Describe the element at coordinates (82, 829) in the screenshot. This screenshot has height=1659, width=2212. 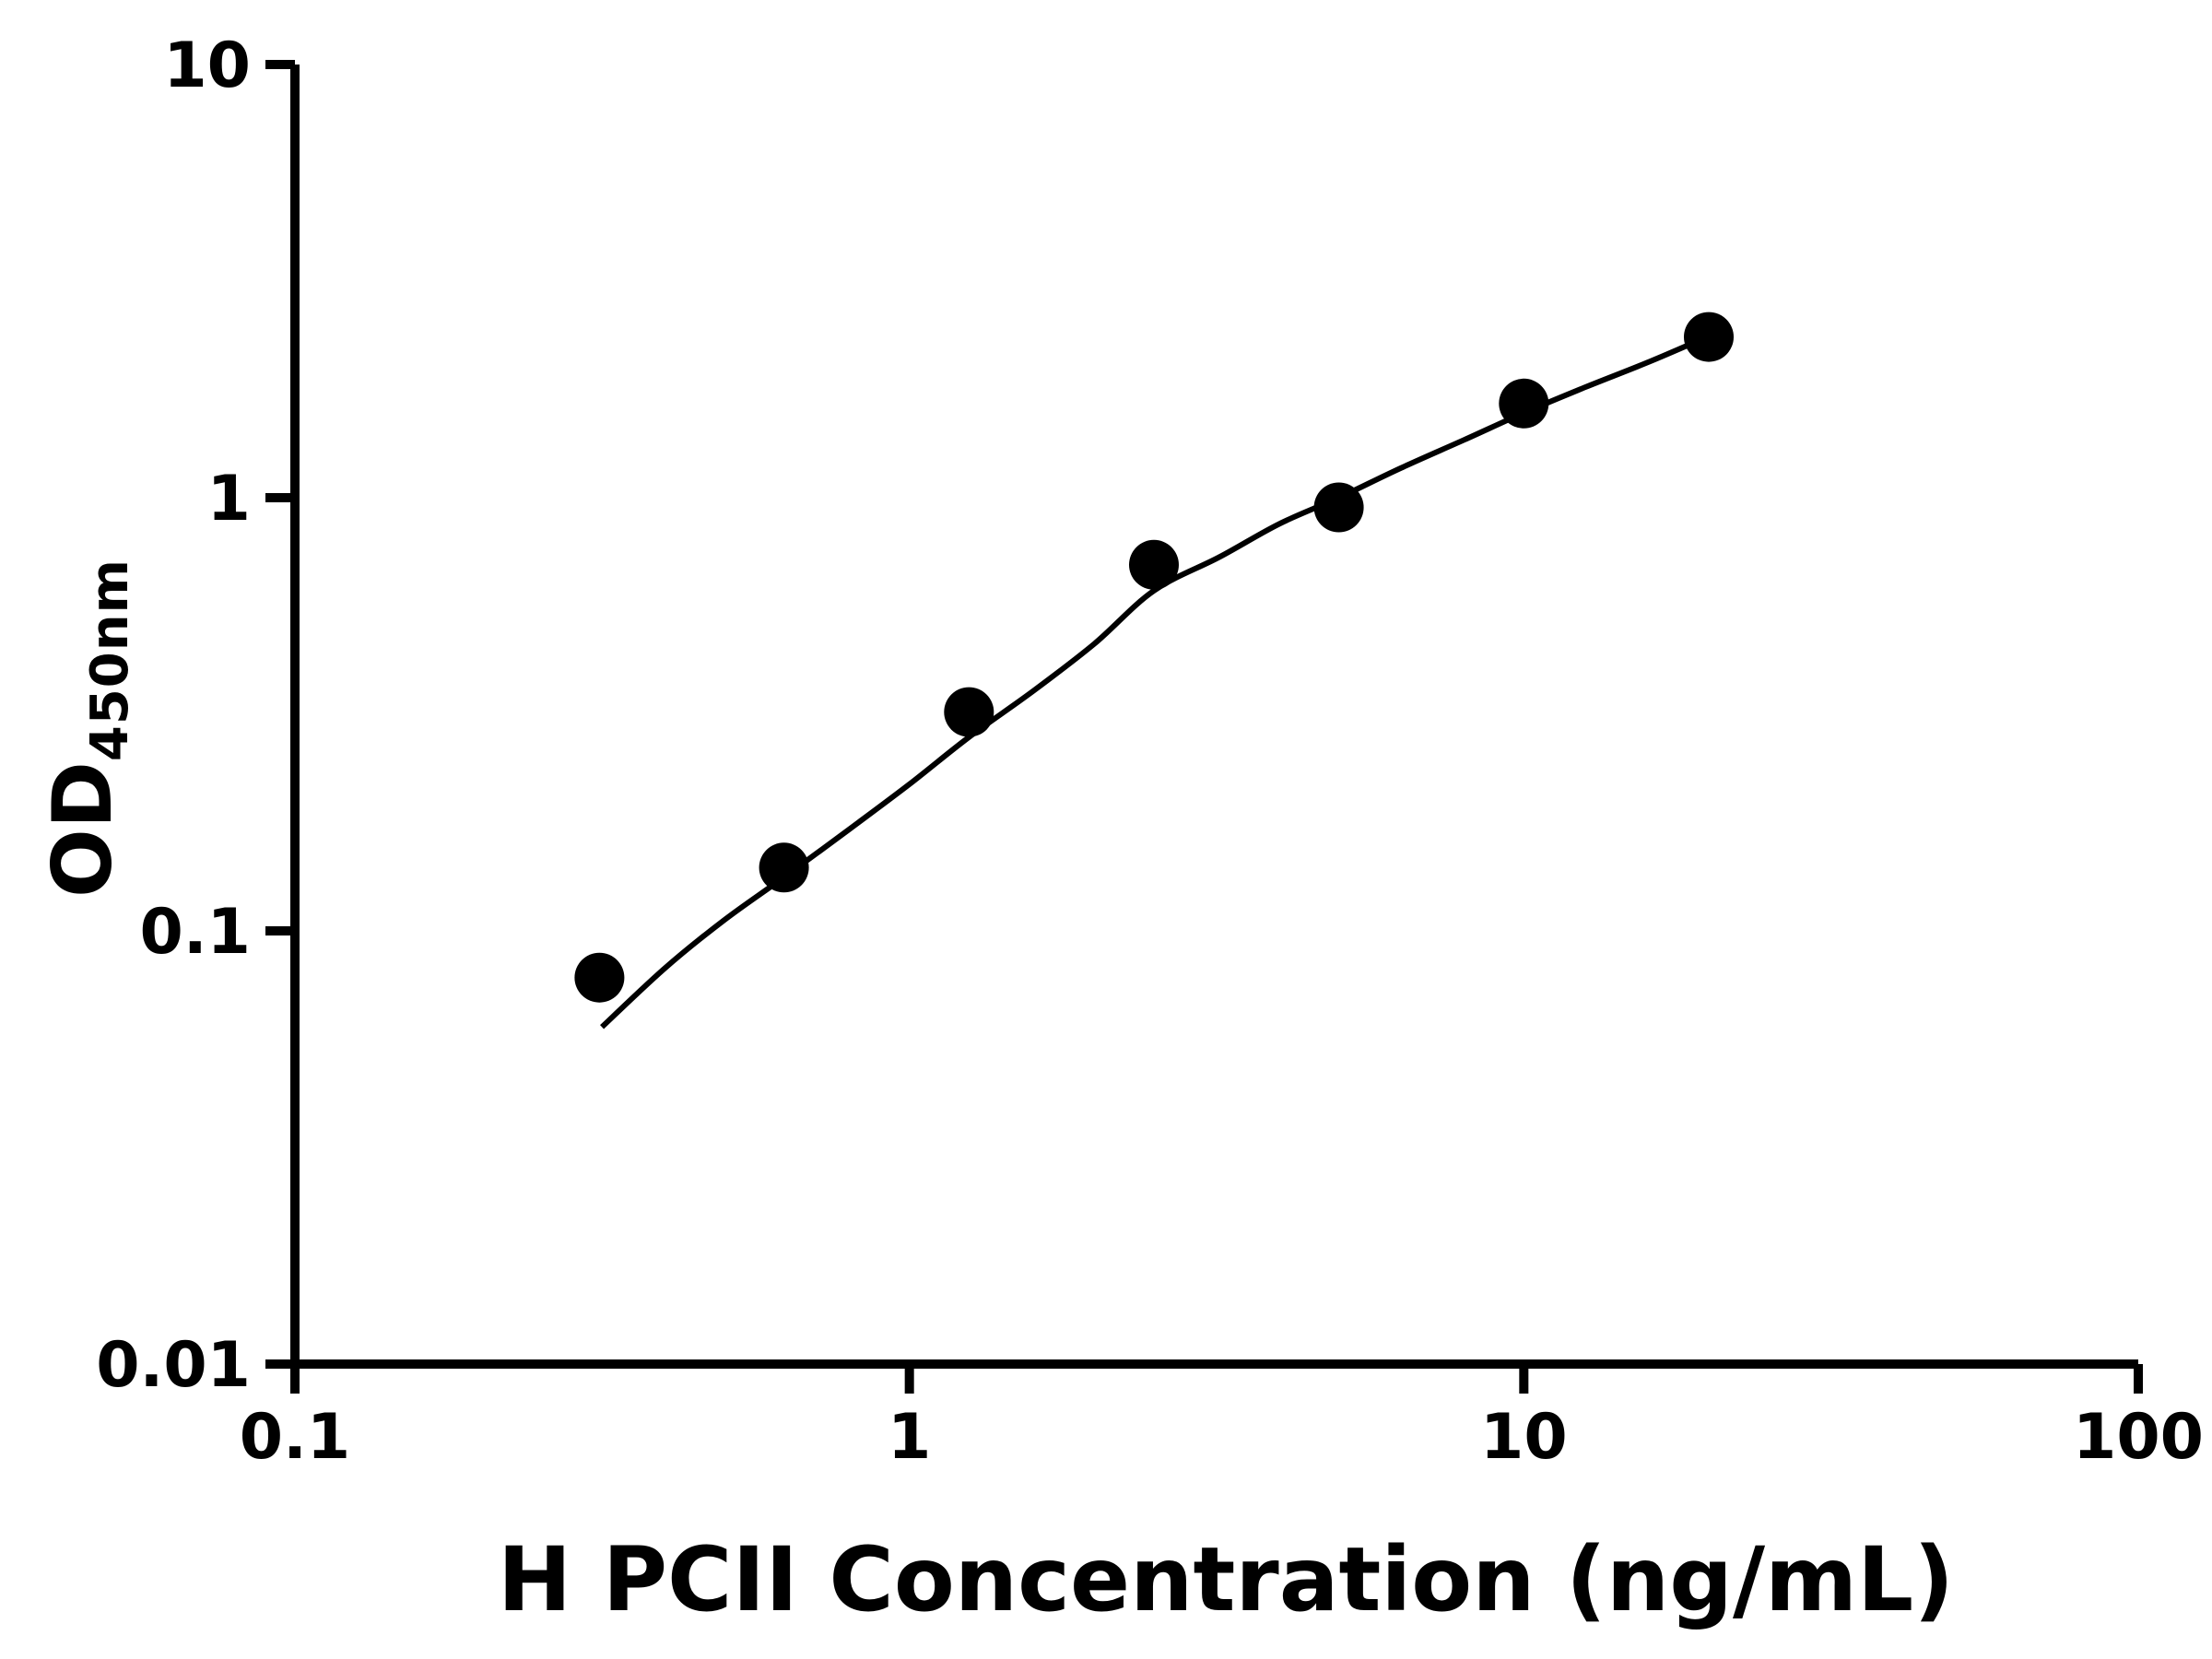
I see `y-axis-title-main: OD` at that location.